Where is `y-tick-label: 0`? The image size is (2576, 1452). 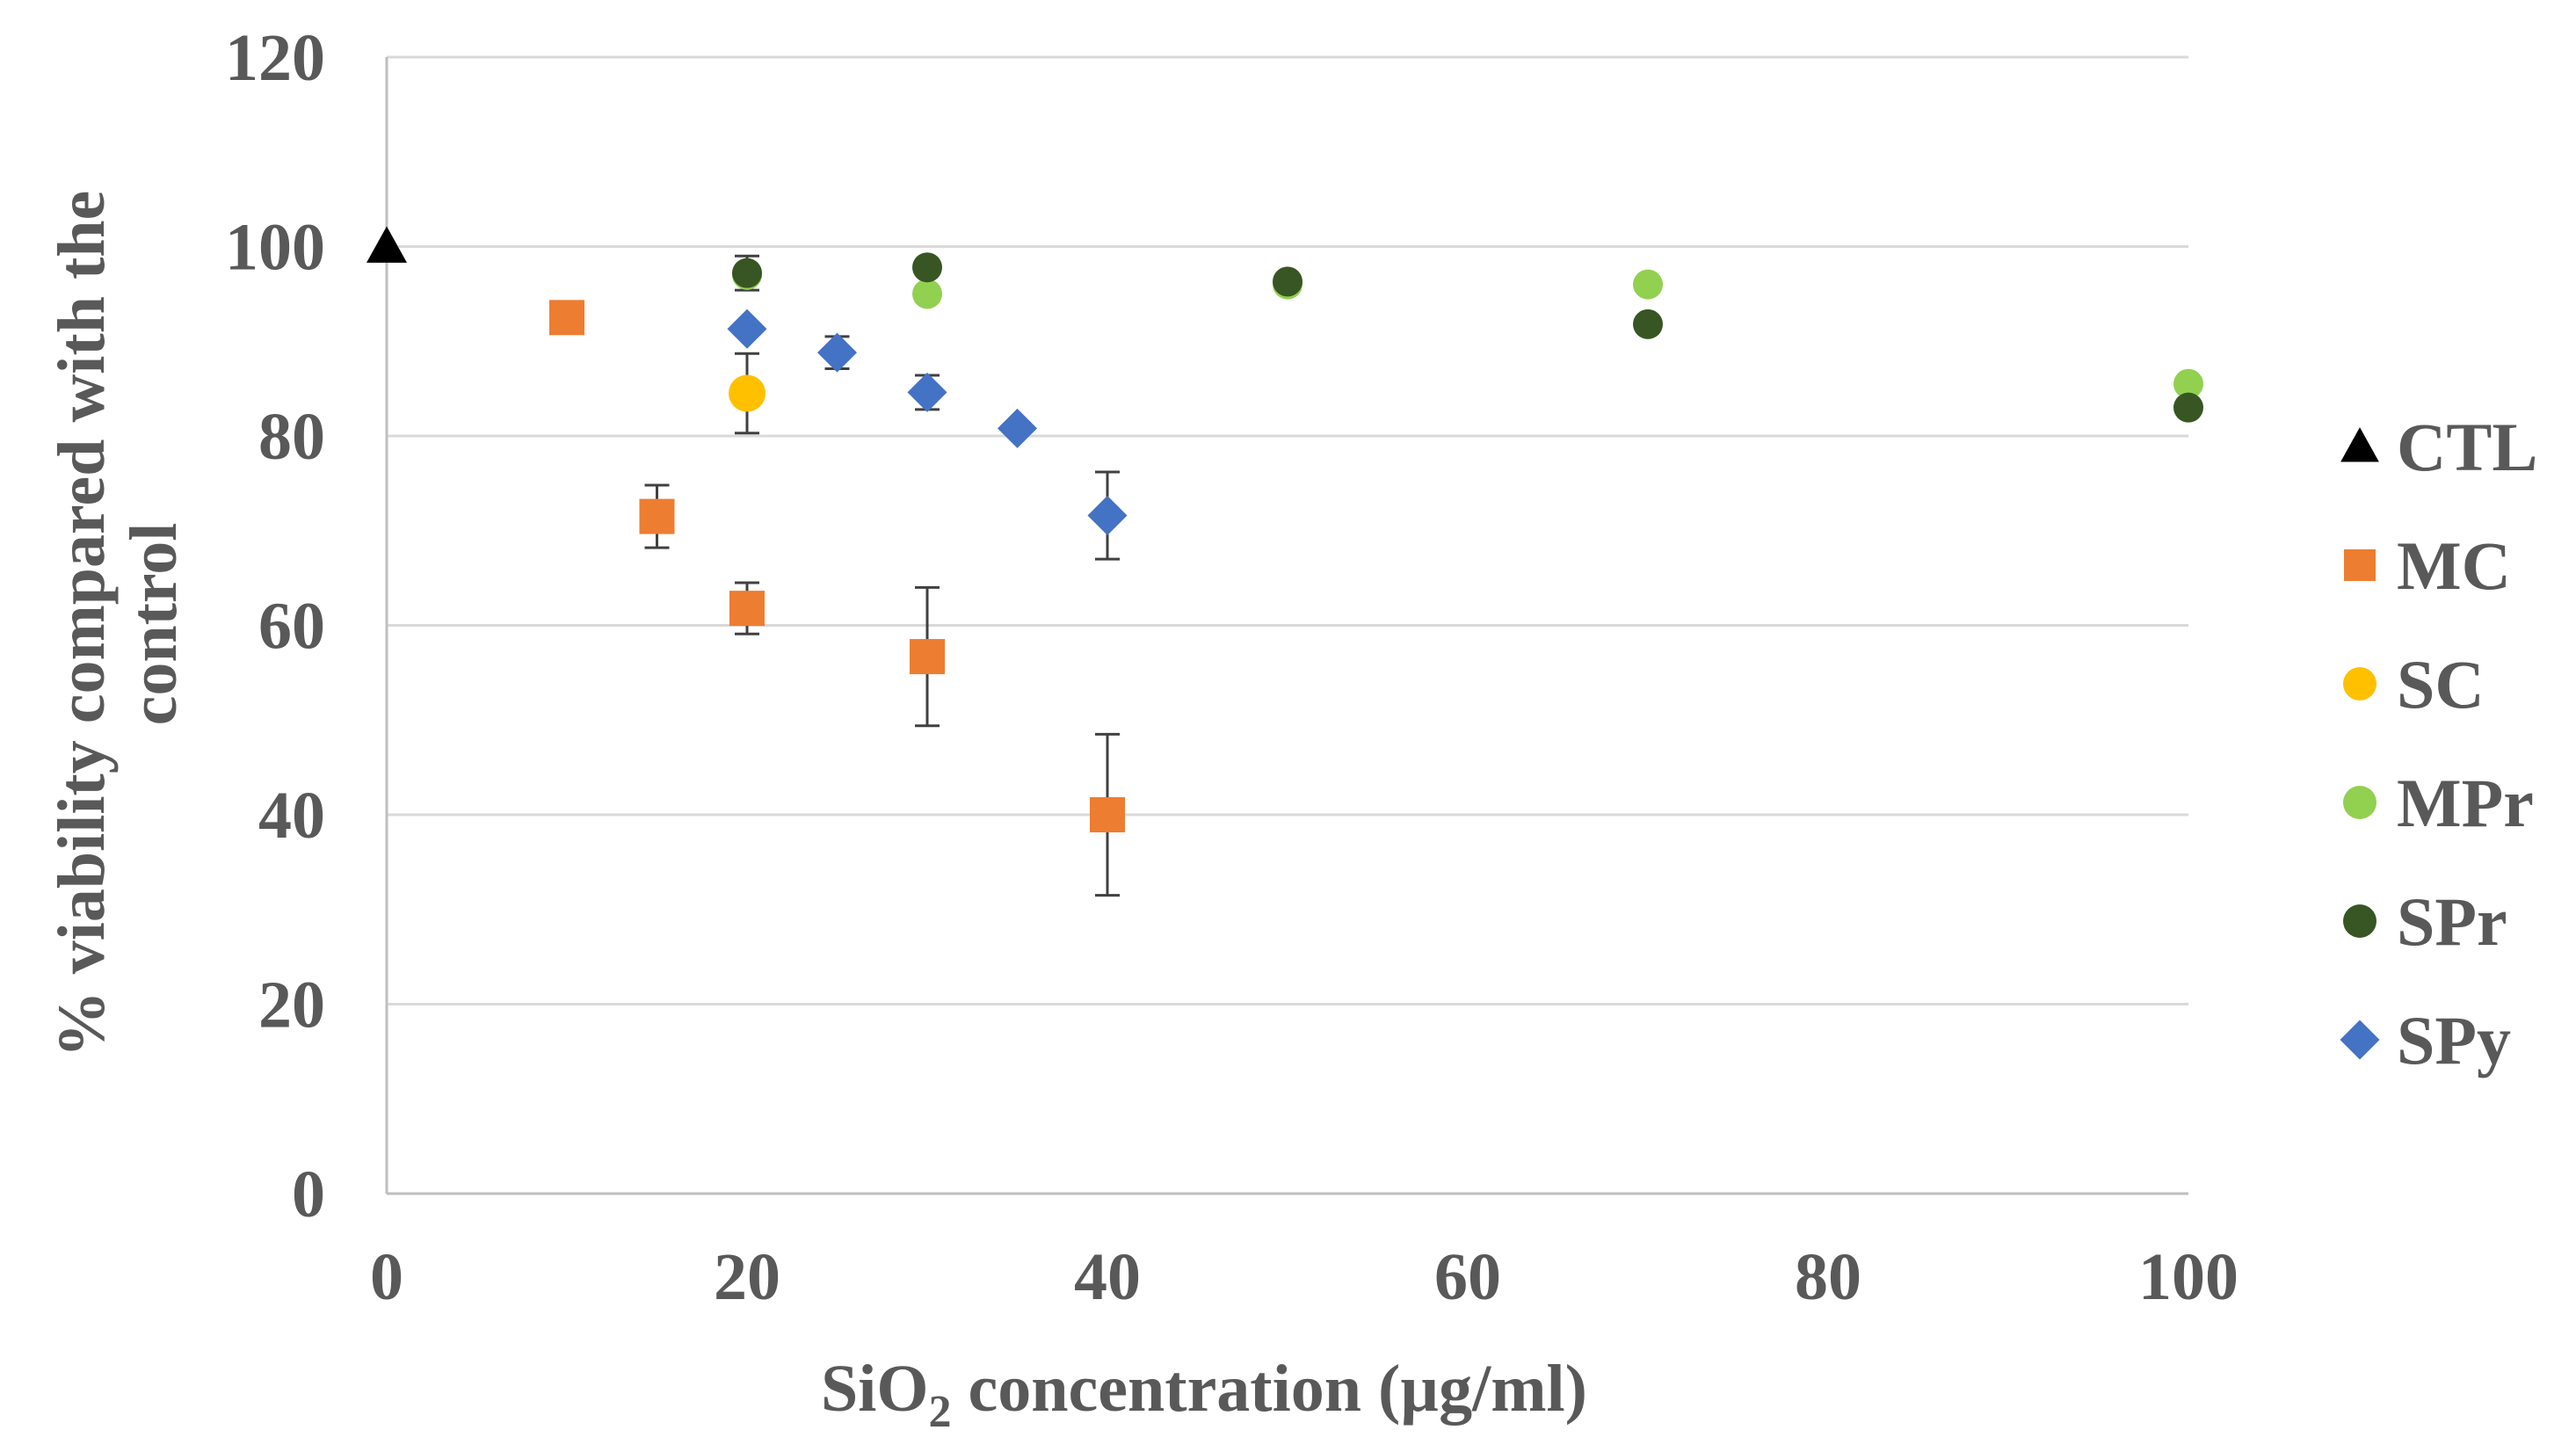 y-tick-label: 0 is located at coordinates (308, 1194).